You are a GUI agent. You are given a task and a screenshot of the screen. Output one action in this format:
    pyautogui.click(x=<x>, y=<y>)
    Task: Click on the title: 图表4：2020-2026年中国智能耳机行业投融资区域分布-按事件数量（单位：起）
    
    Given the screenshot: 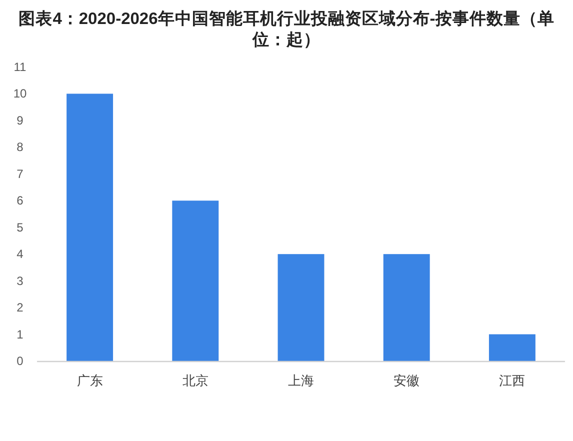 What is the action you would take?
    pyautogui.click(x=287, y=30)
    